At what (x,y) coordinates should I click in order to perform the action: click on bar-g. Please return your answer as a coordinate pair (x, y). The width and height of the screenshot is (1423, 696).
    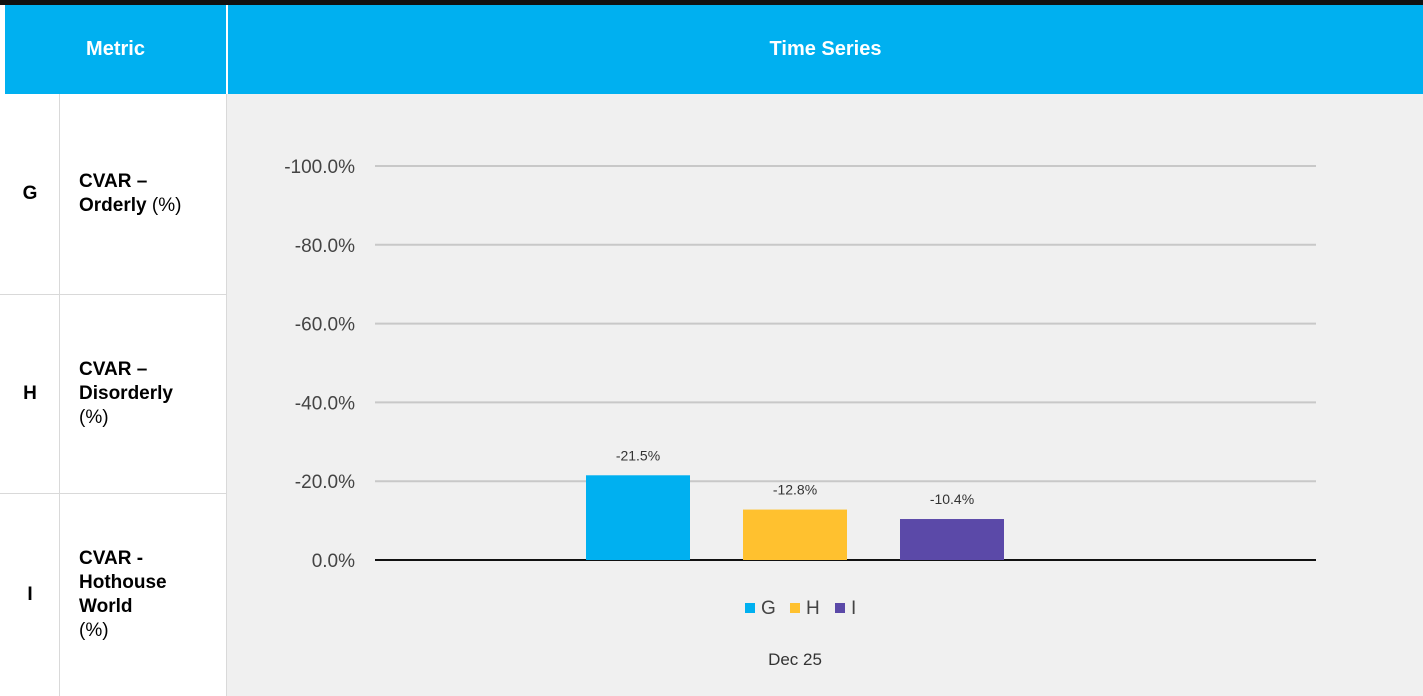
    Looking at the image, I should click on (638, 517).